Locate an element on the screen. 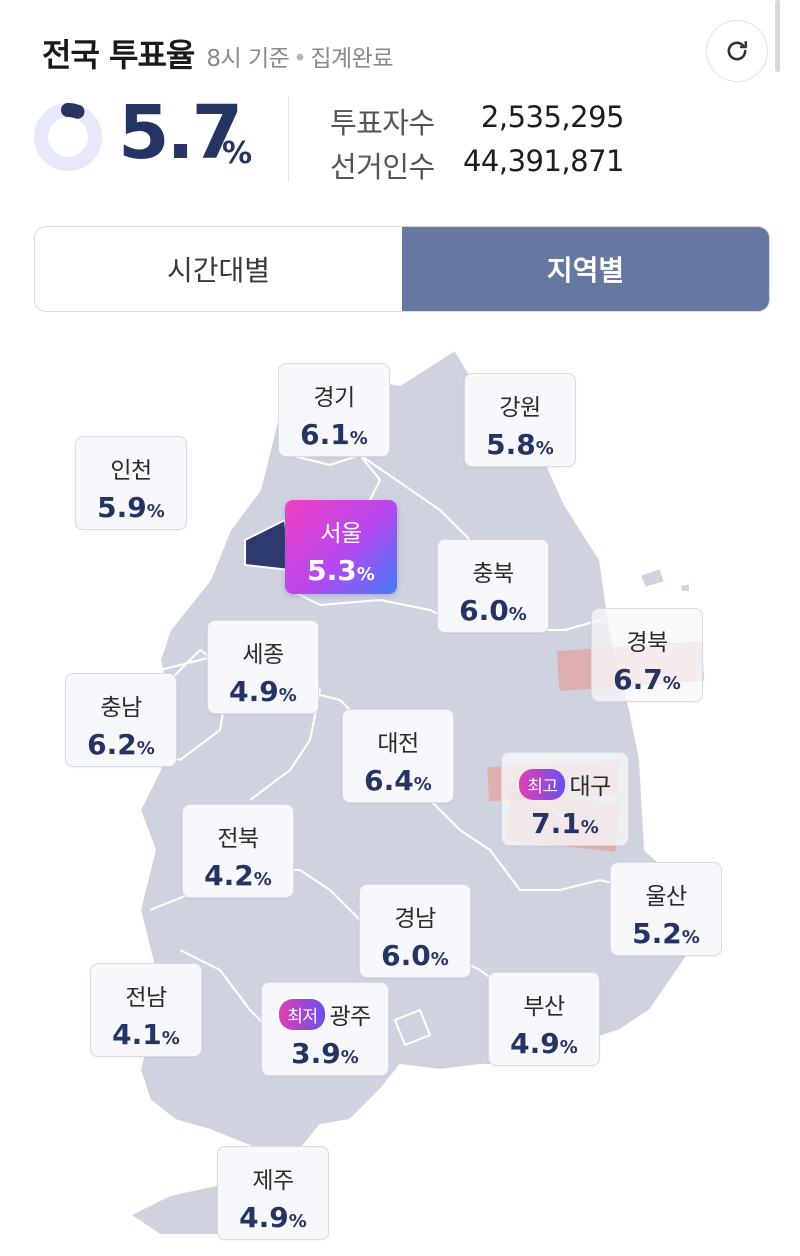 The image size is (800, 1256). region-name: 인천 is located at coordinates (131, 471).